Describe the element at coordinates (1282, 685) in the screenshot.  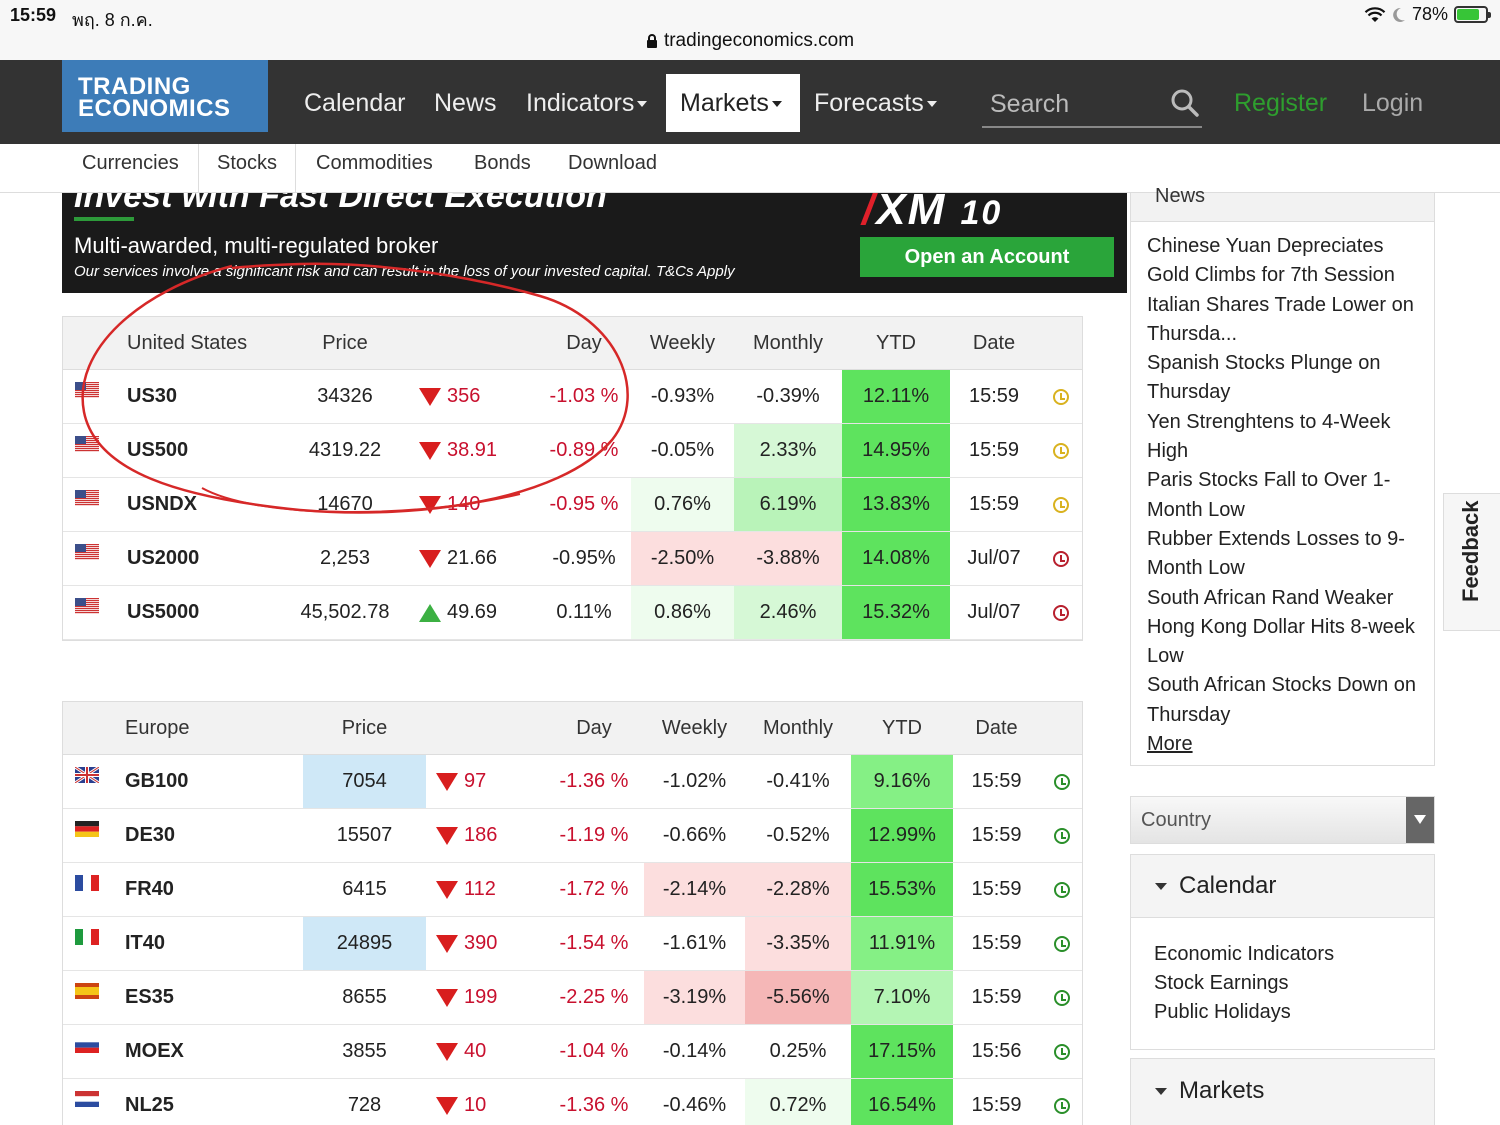
I see `news-item: South African Stocks Down on` at that location.